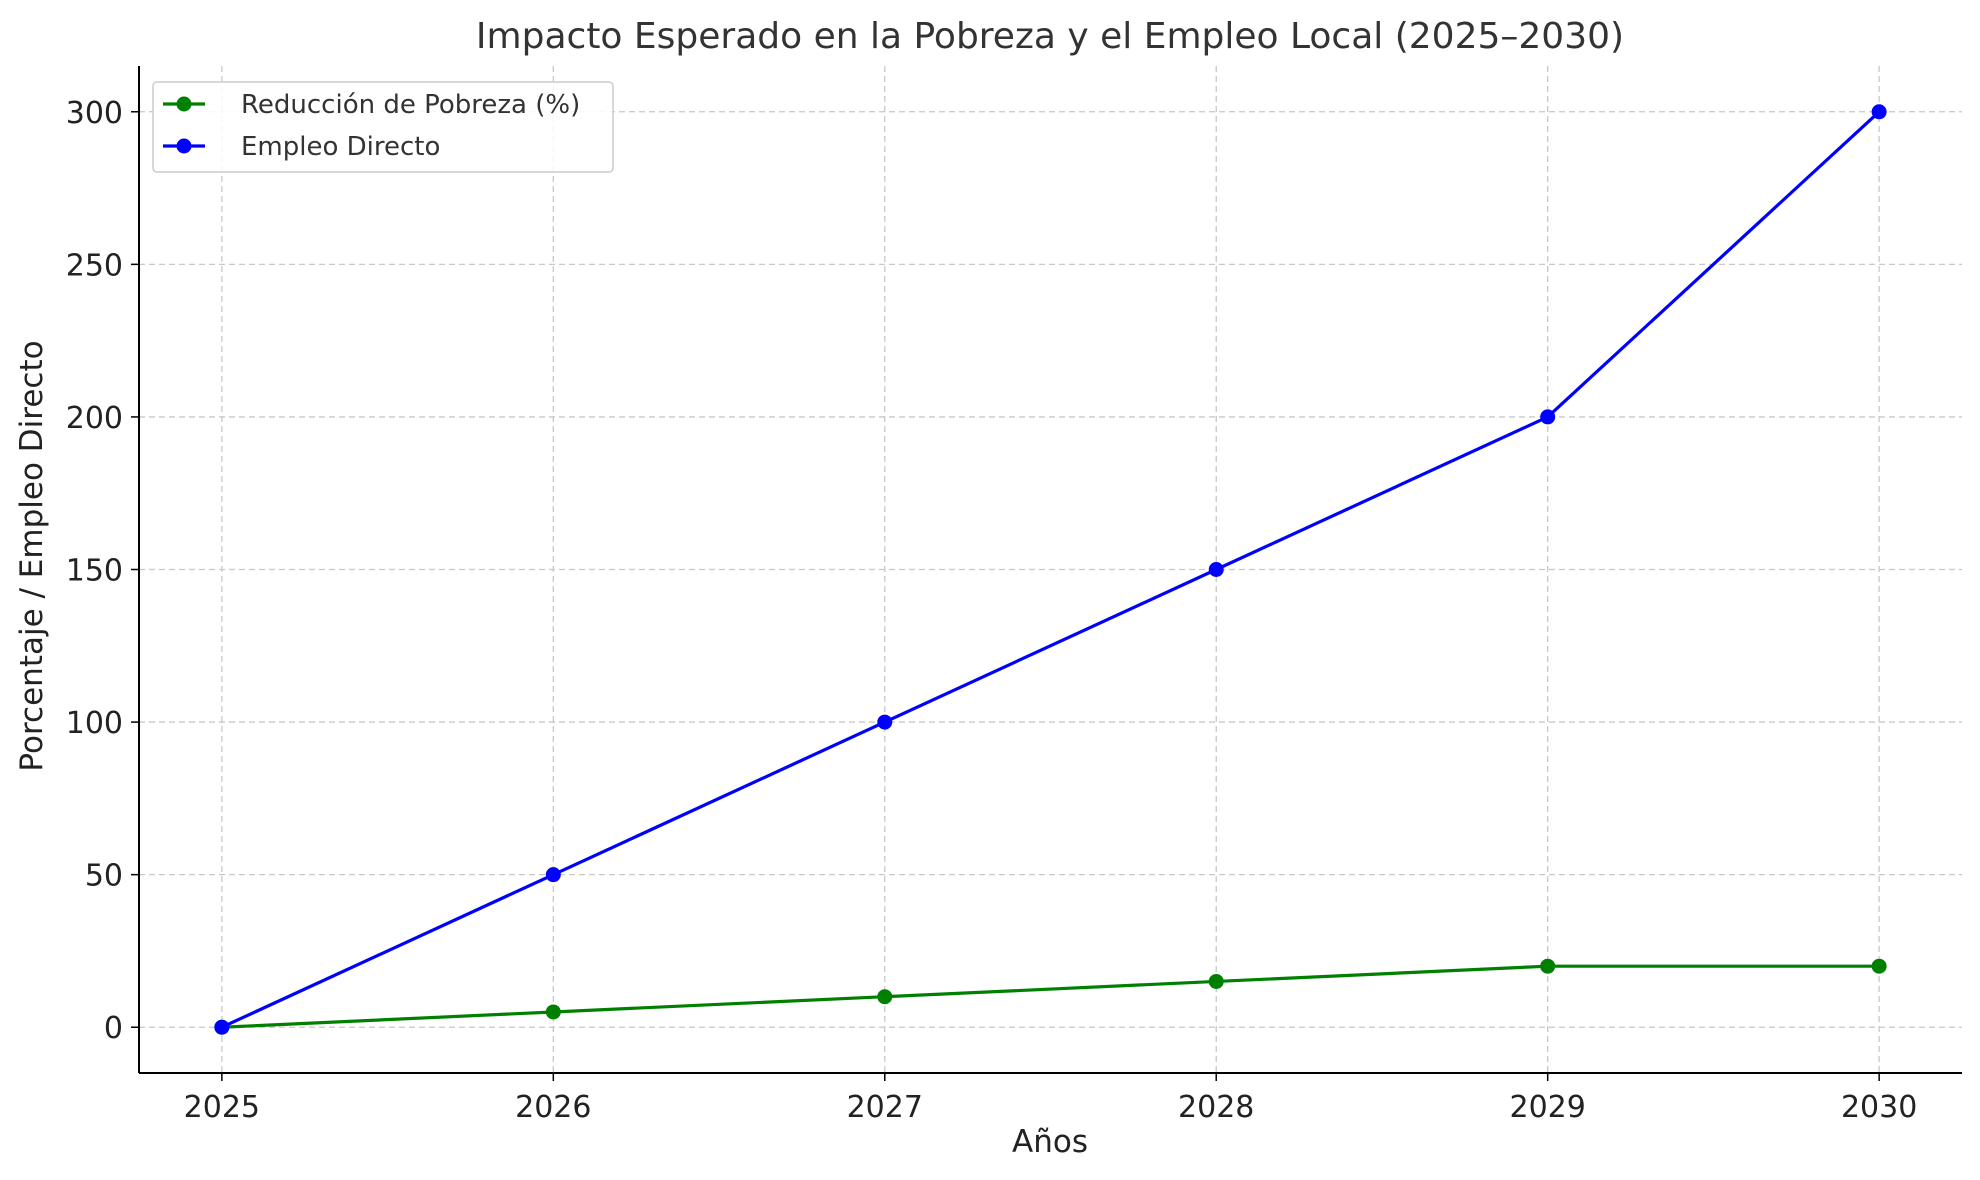  I want to click on y-axis-label: Porcentaje / Empleo Directo, so click(32, 555).